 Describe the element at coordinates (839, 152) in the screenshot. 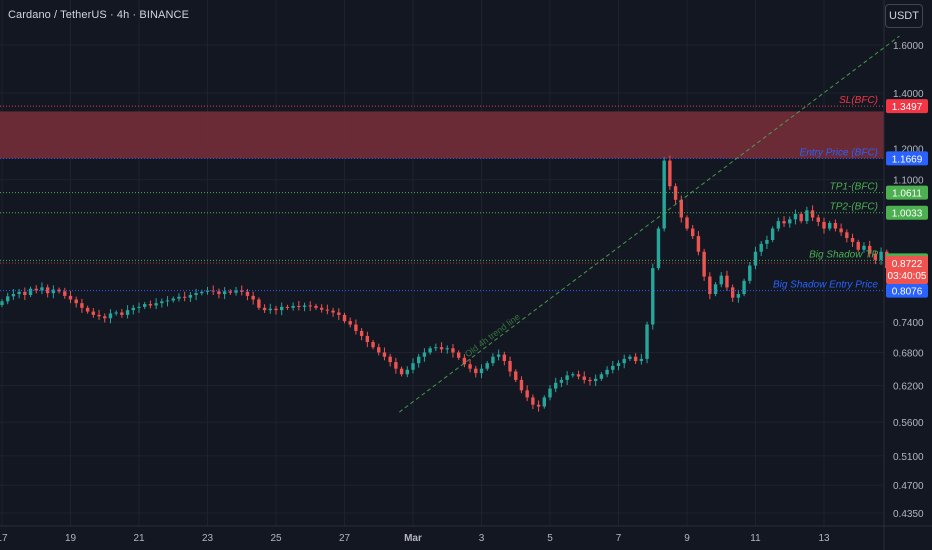

I see `level-label: Entry Price (BFC)` at that location.